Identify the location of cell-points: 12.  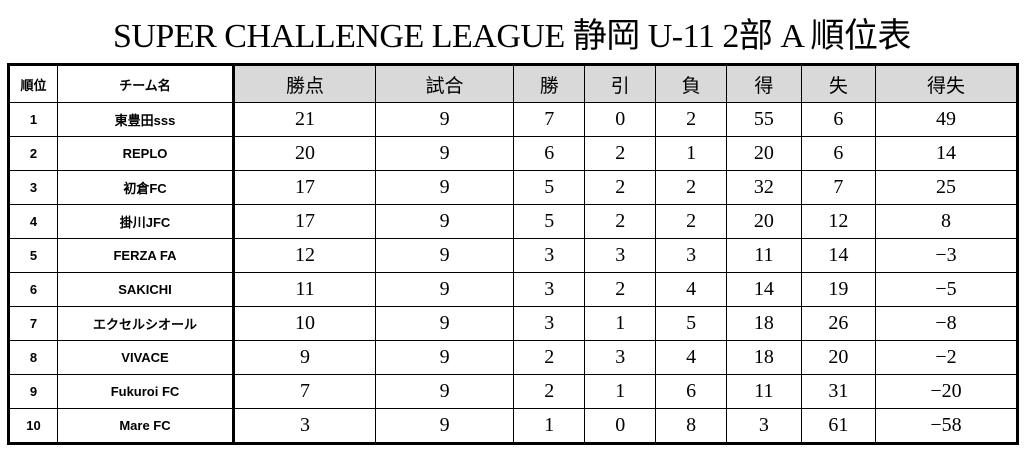
(304, 255).